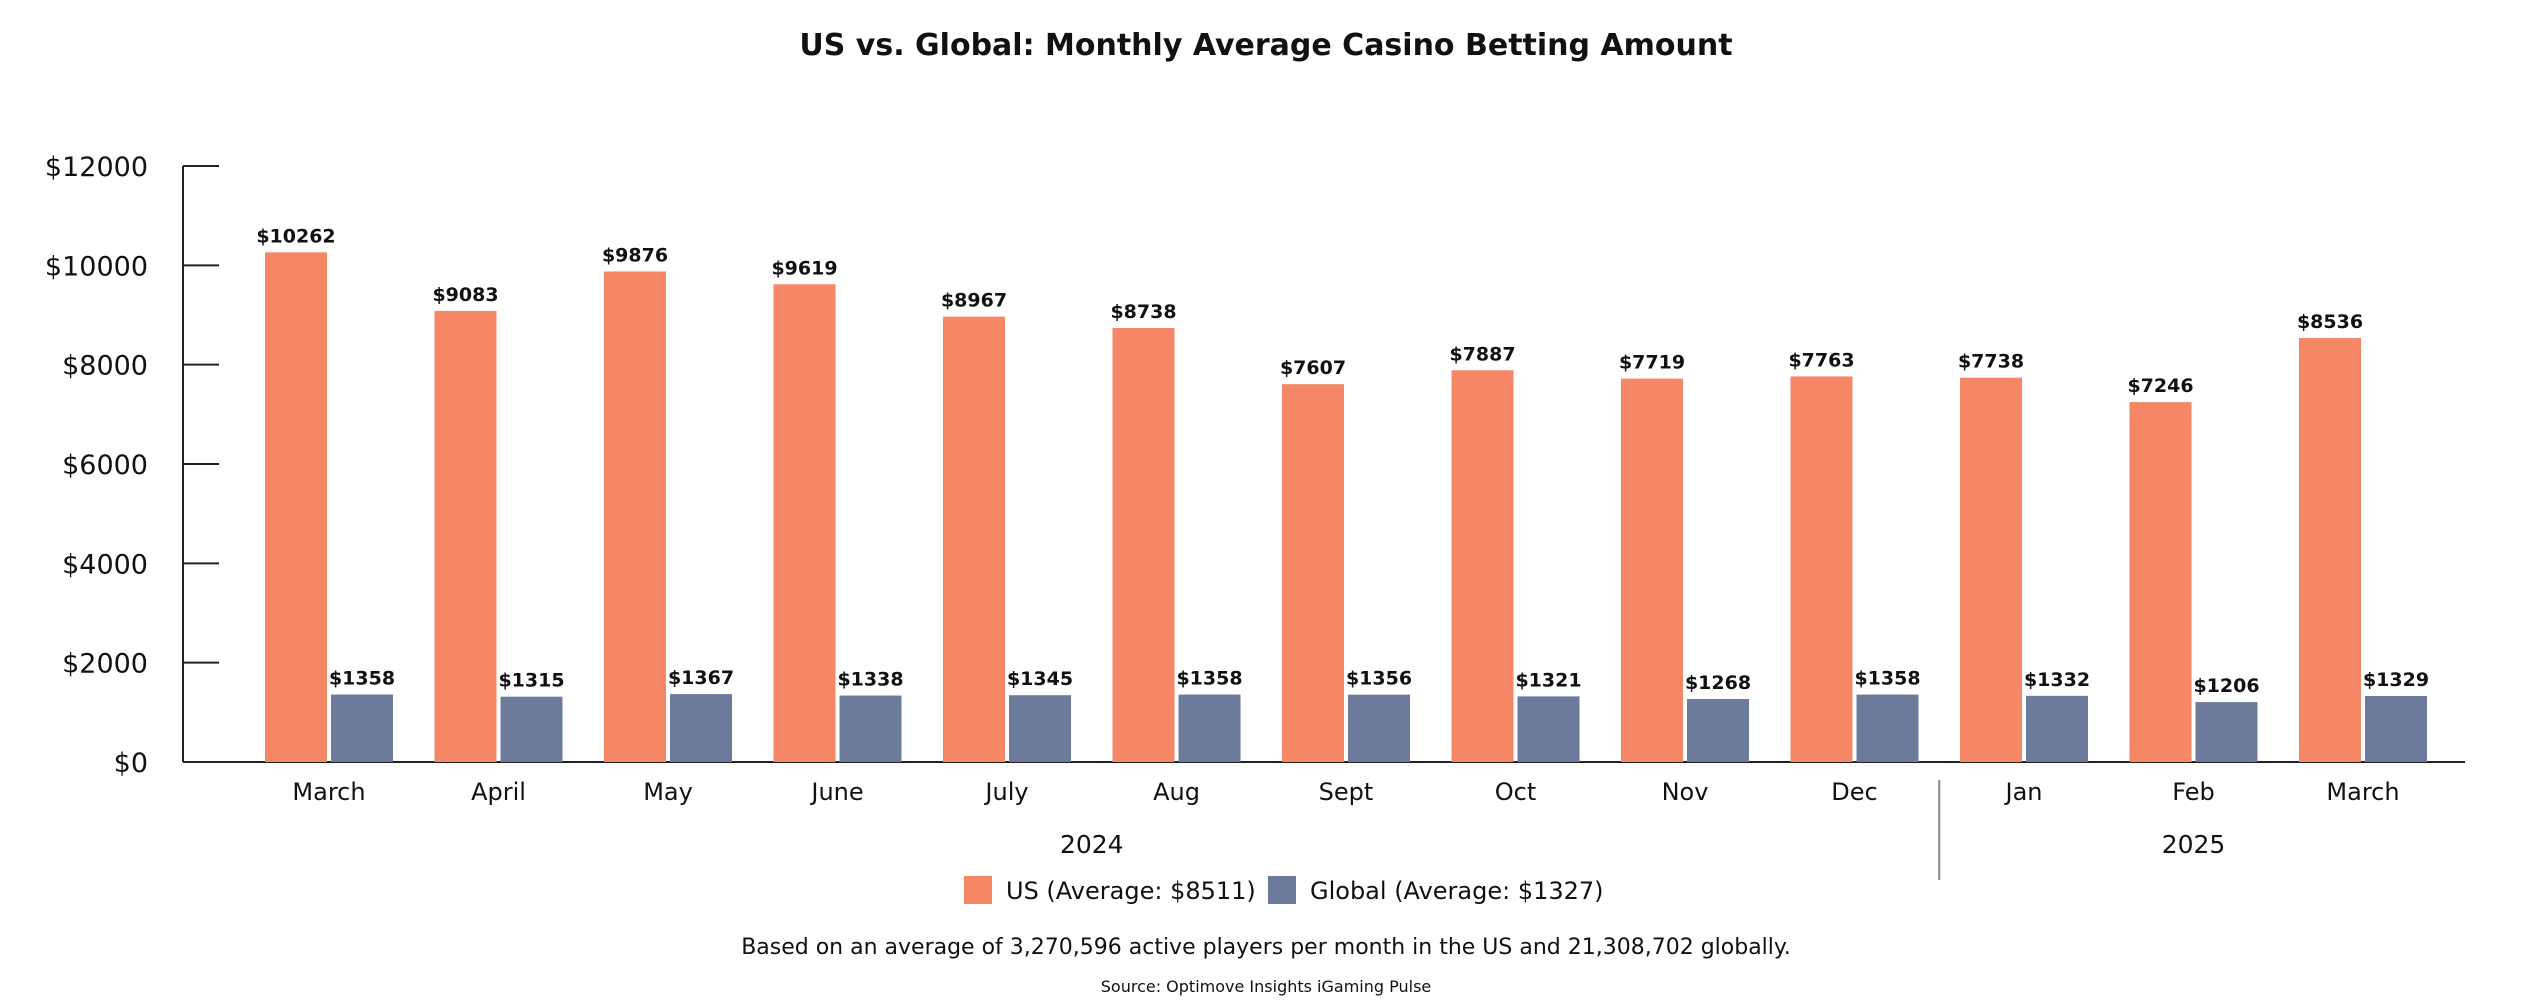  What do you see at coordinates (2023, 792) in the screenshot?
I see `x-tick-label: Jan` at bounding box center [2023, 792].